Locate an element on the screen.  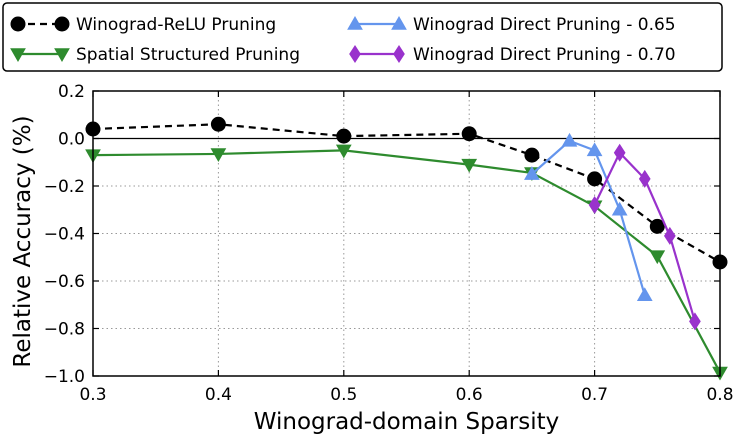
x-tick-label: 0.5 is located at coordinates (343, 395).